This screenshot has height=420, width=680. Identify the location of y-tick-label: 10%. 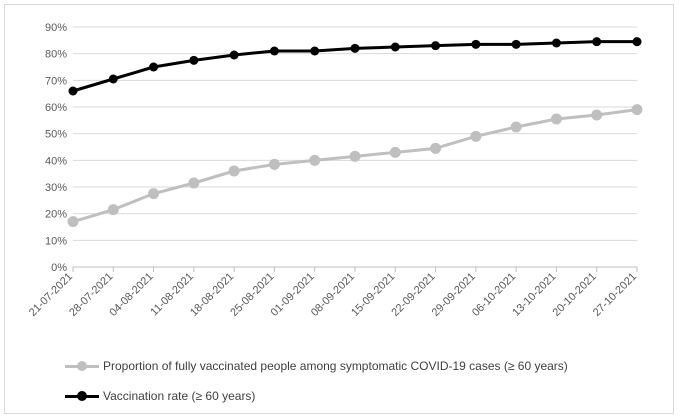
(56, 241).